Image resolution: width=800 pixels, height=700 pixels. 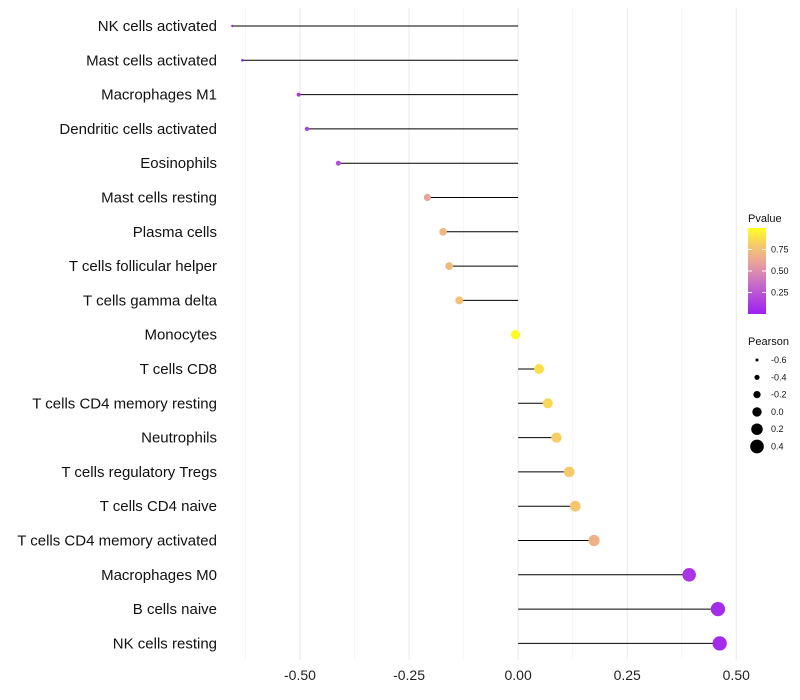 I want to click on category-label: Eosinophils, so click(x=178, y=163).